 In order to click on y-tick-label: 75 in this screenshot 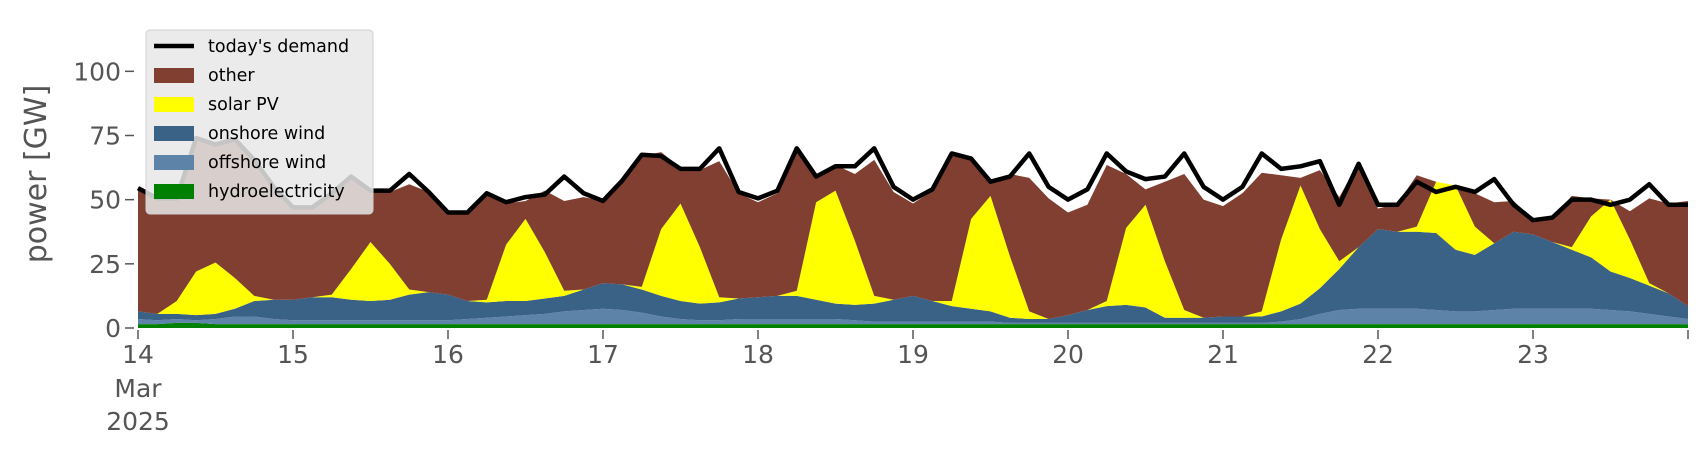, I will do `click(105, 136)`.